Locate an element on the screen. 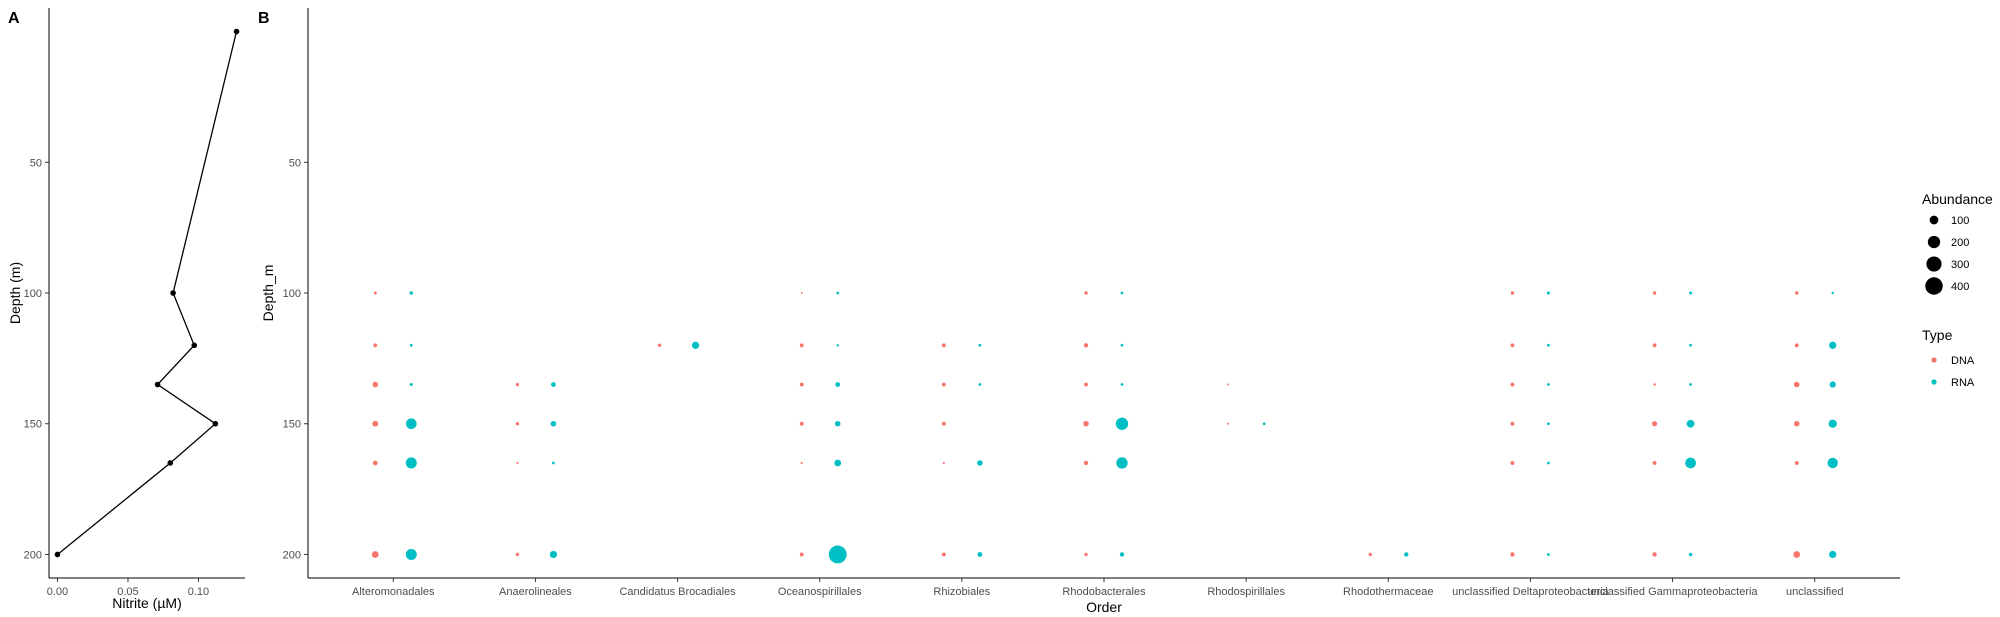 Image resolution: width=2000 pixels, height=617 pixels. x-tick-label-unclassified: unclassified is located at coordinates (1814, 592).